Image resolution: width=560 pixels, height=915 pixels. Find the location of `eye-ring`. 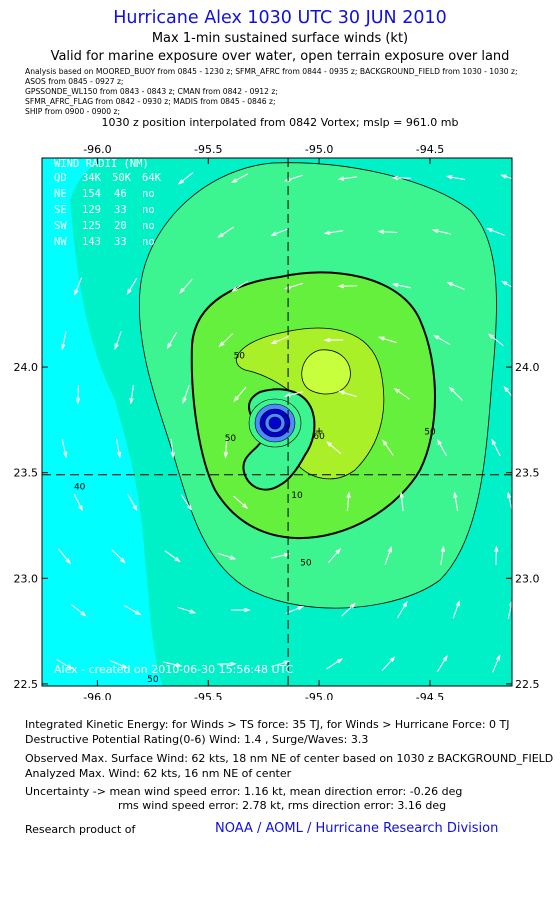

eye-ring is located at coordinates (275, 423).